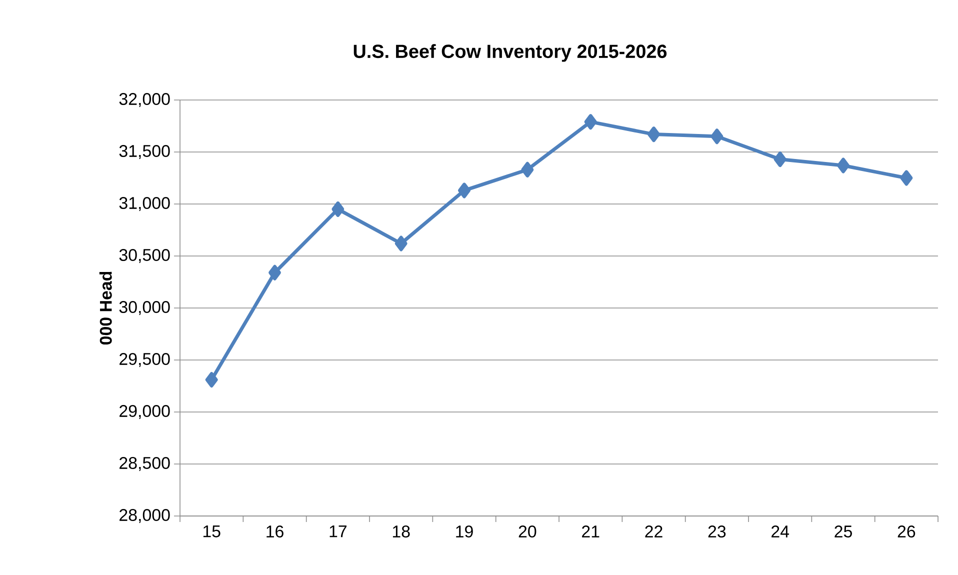 This screenshot has height=575, width=958. I want to click on x-tick-label: 24, so click(781, 532).